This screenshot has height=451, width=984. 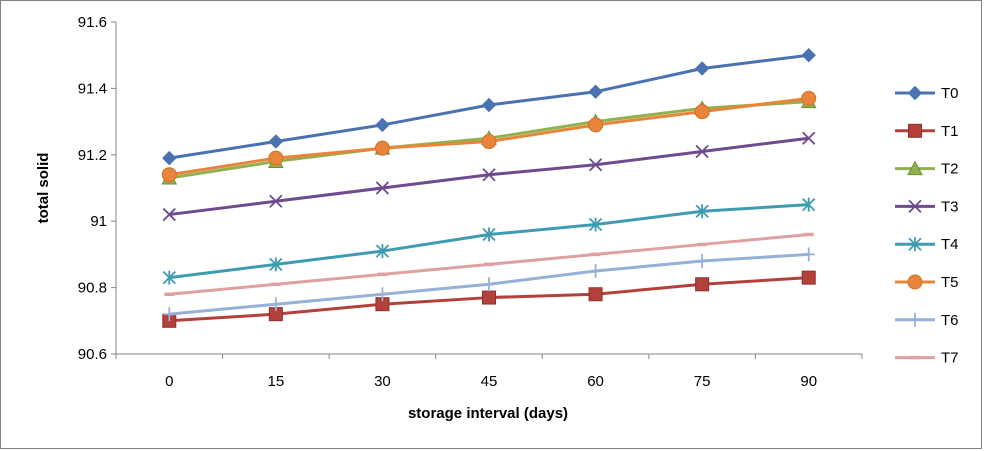 I want to click on y-tick-label: 91, so click(x=98, y=221).